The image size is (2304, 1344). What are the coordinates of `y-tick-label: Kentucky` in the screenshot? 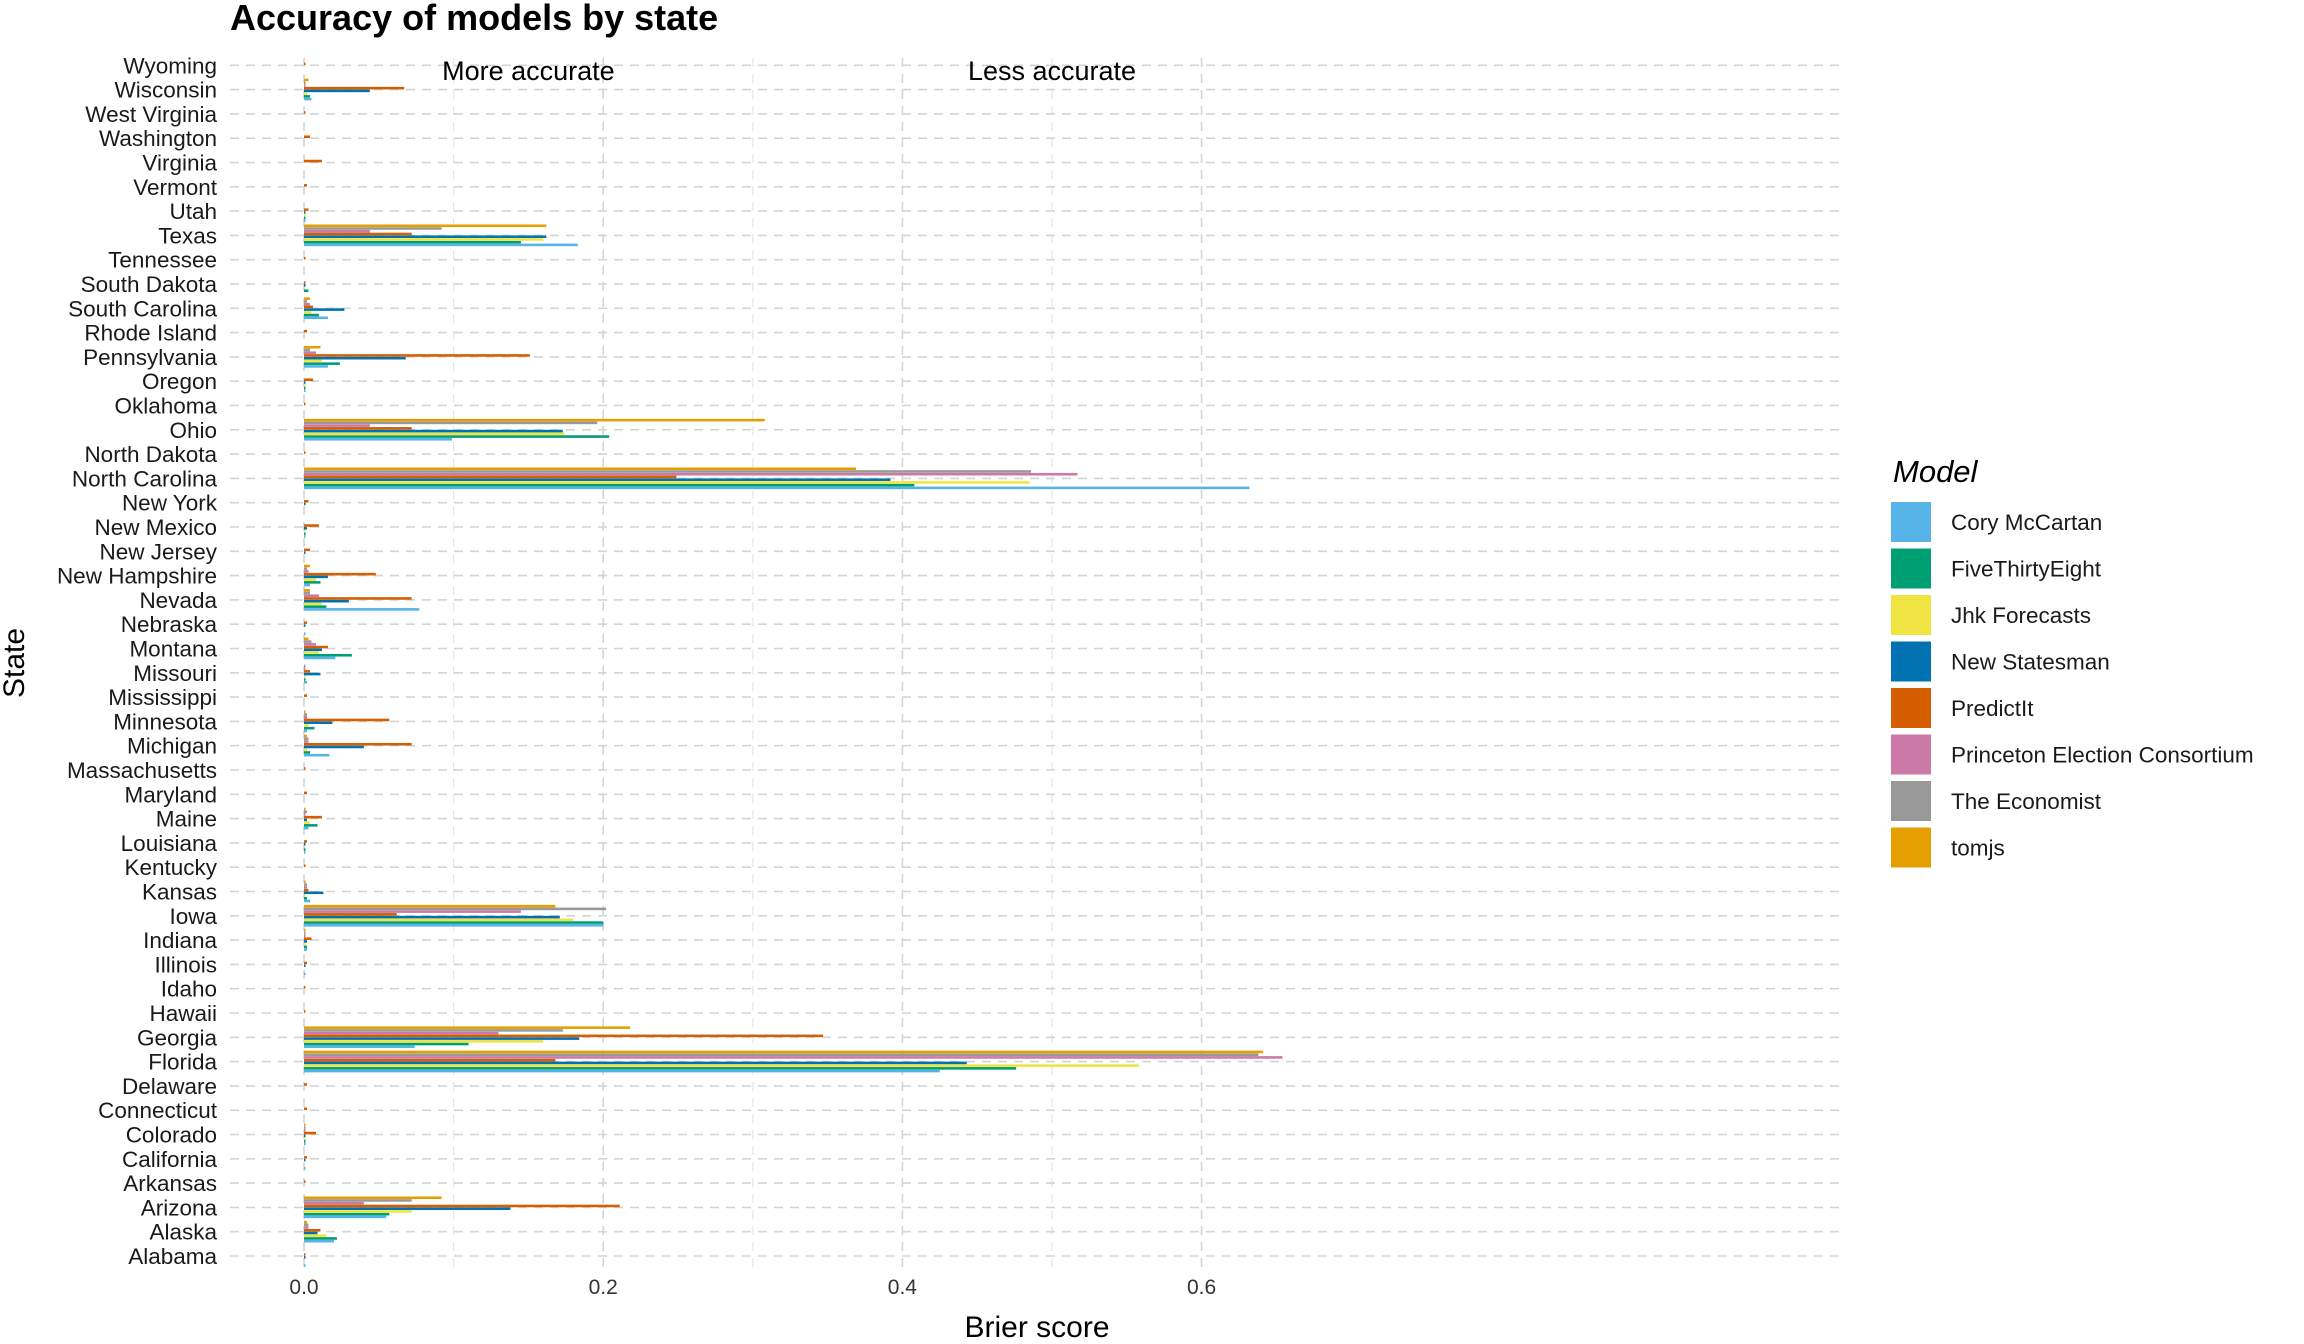 It's located at (170, 867).